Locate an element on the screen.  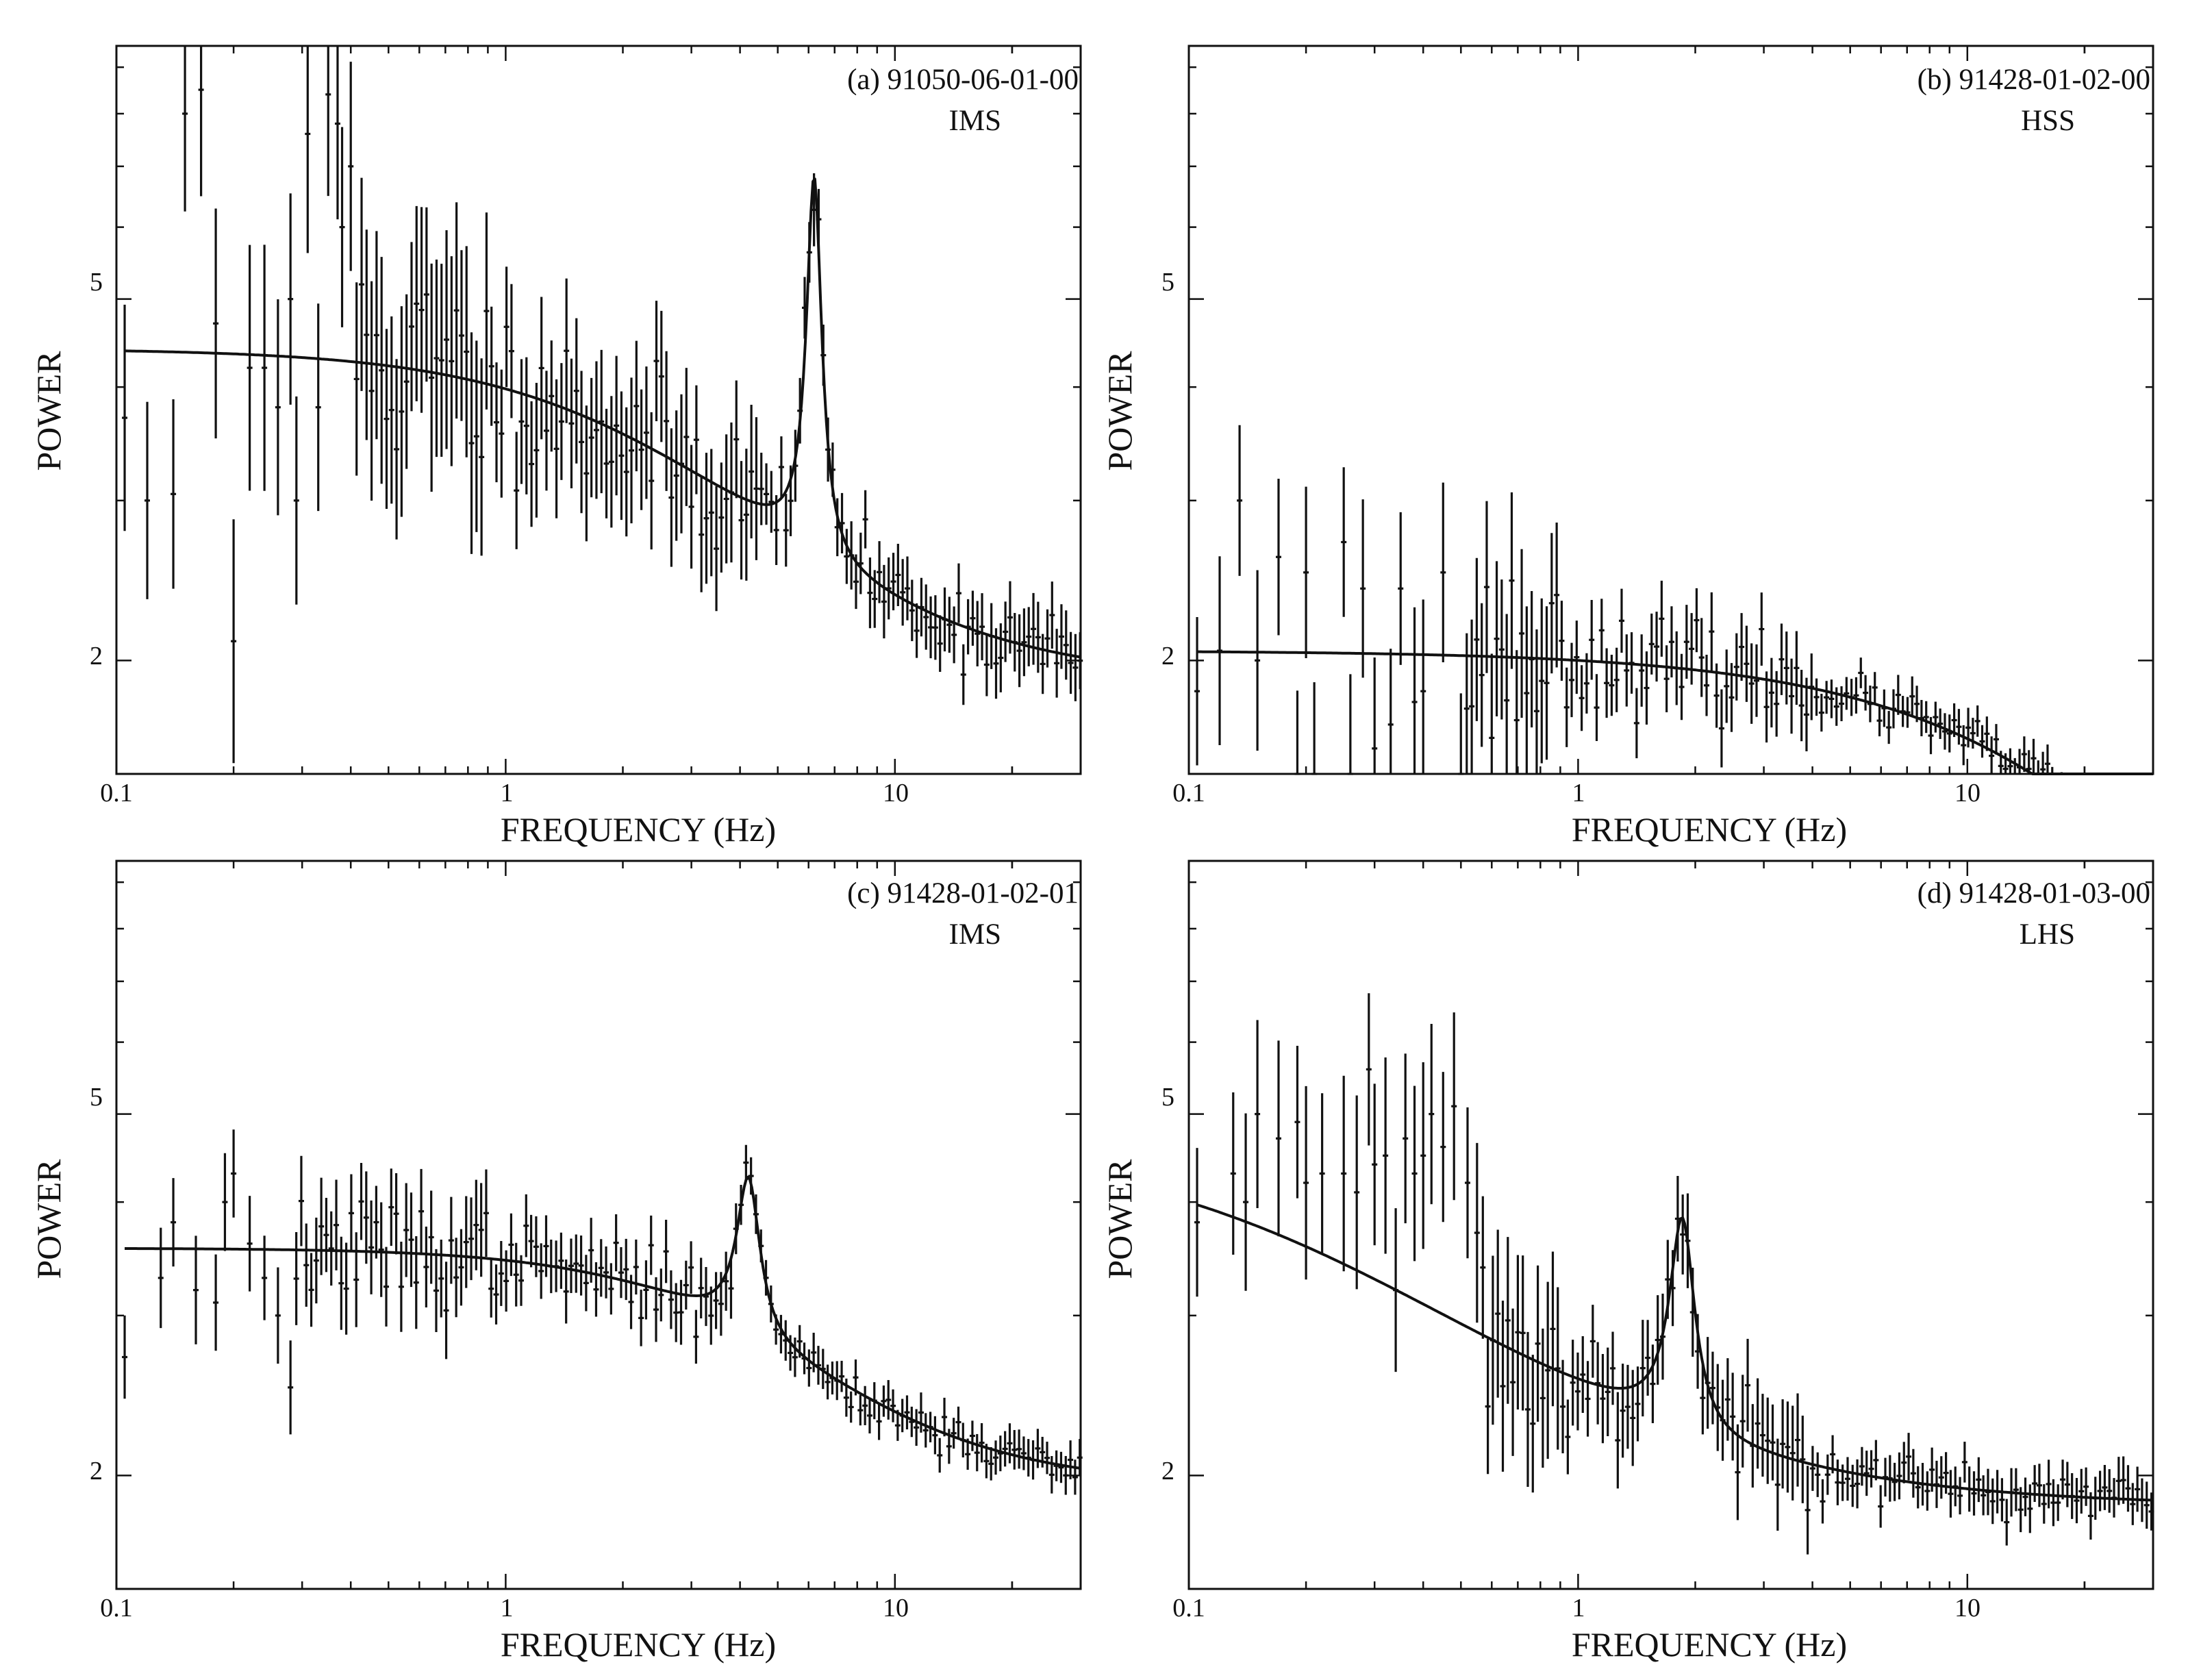
panel-b-label: (b) 91428-01-02-00 is located at coordinates (2034, 80).